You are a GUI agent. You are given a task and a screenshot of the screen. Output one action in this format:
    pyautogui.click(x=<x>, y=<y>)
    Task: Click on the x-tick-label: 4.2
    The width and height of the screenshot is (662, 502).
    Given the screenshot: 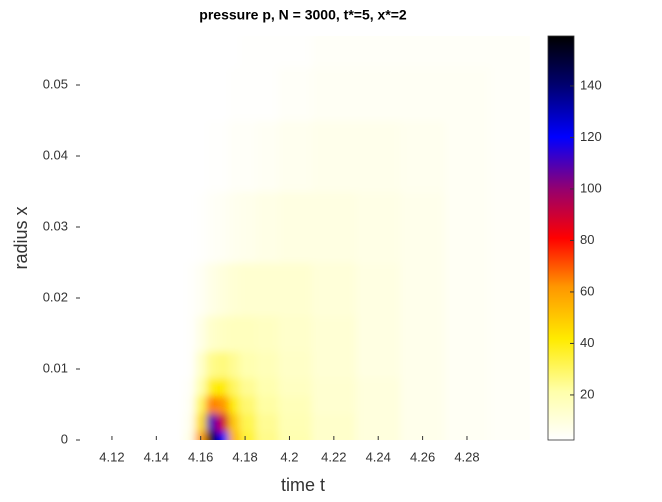 What is the action you would take?
    pyautogui.click(x=289, y=456)
    